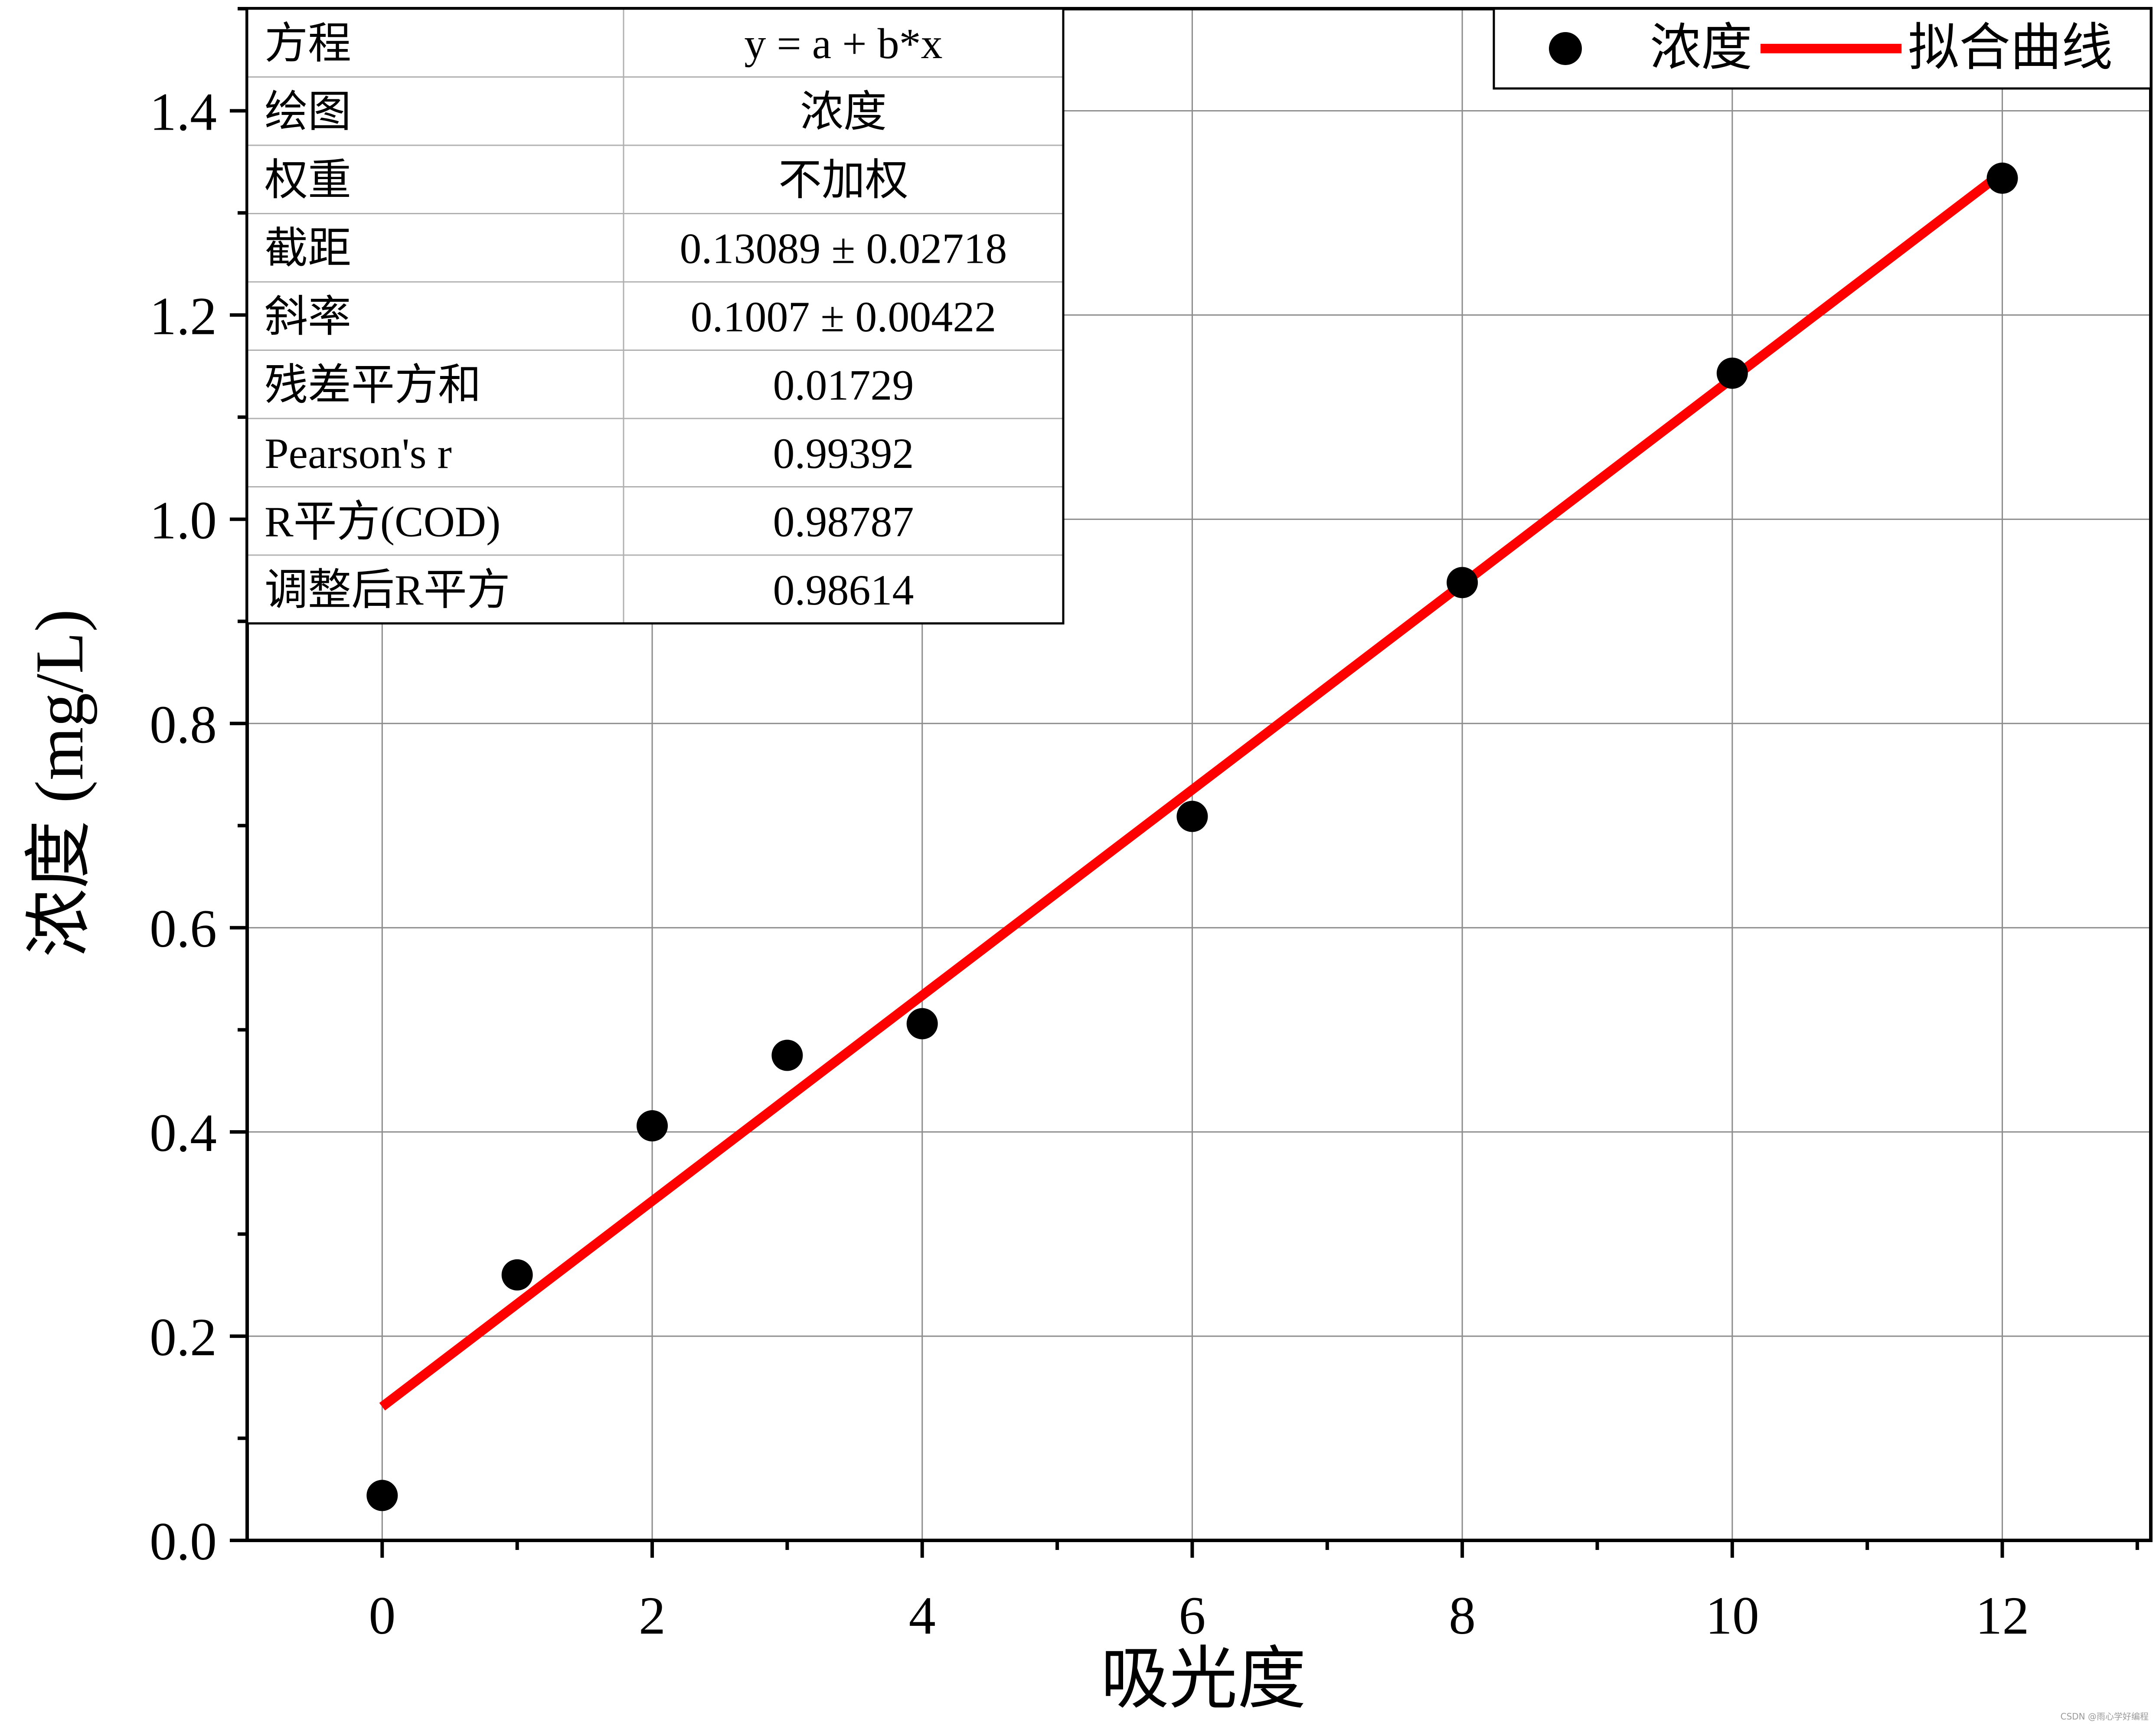 This screenshot has height=1726, width=2156. I want to click on table-label: R平方(COD), so click(383, 521).